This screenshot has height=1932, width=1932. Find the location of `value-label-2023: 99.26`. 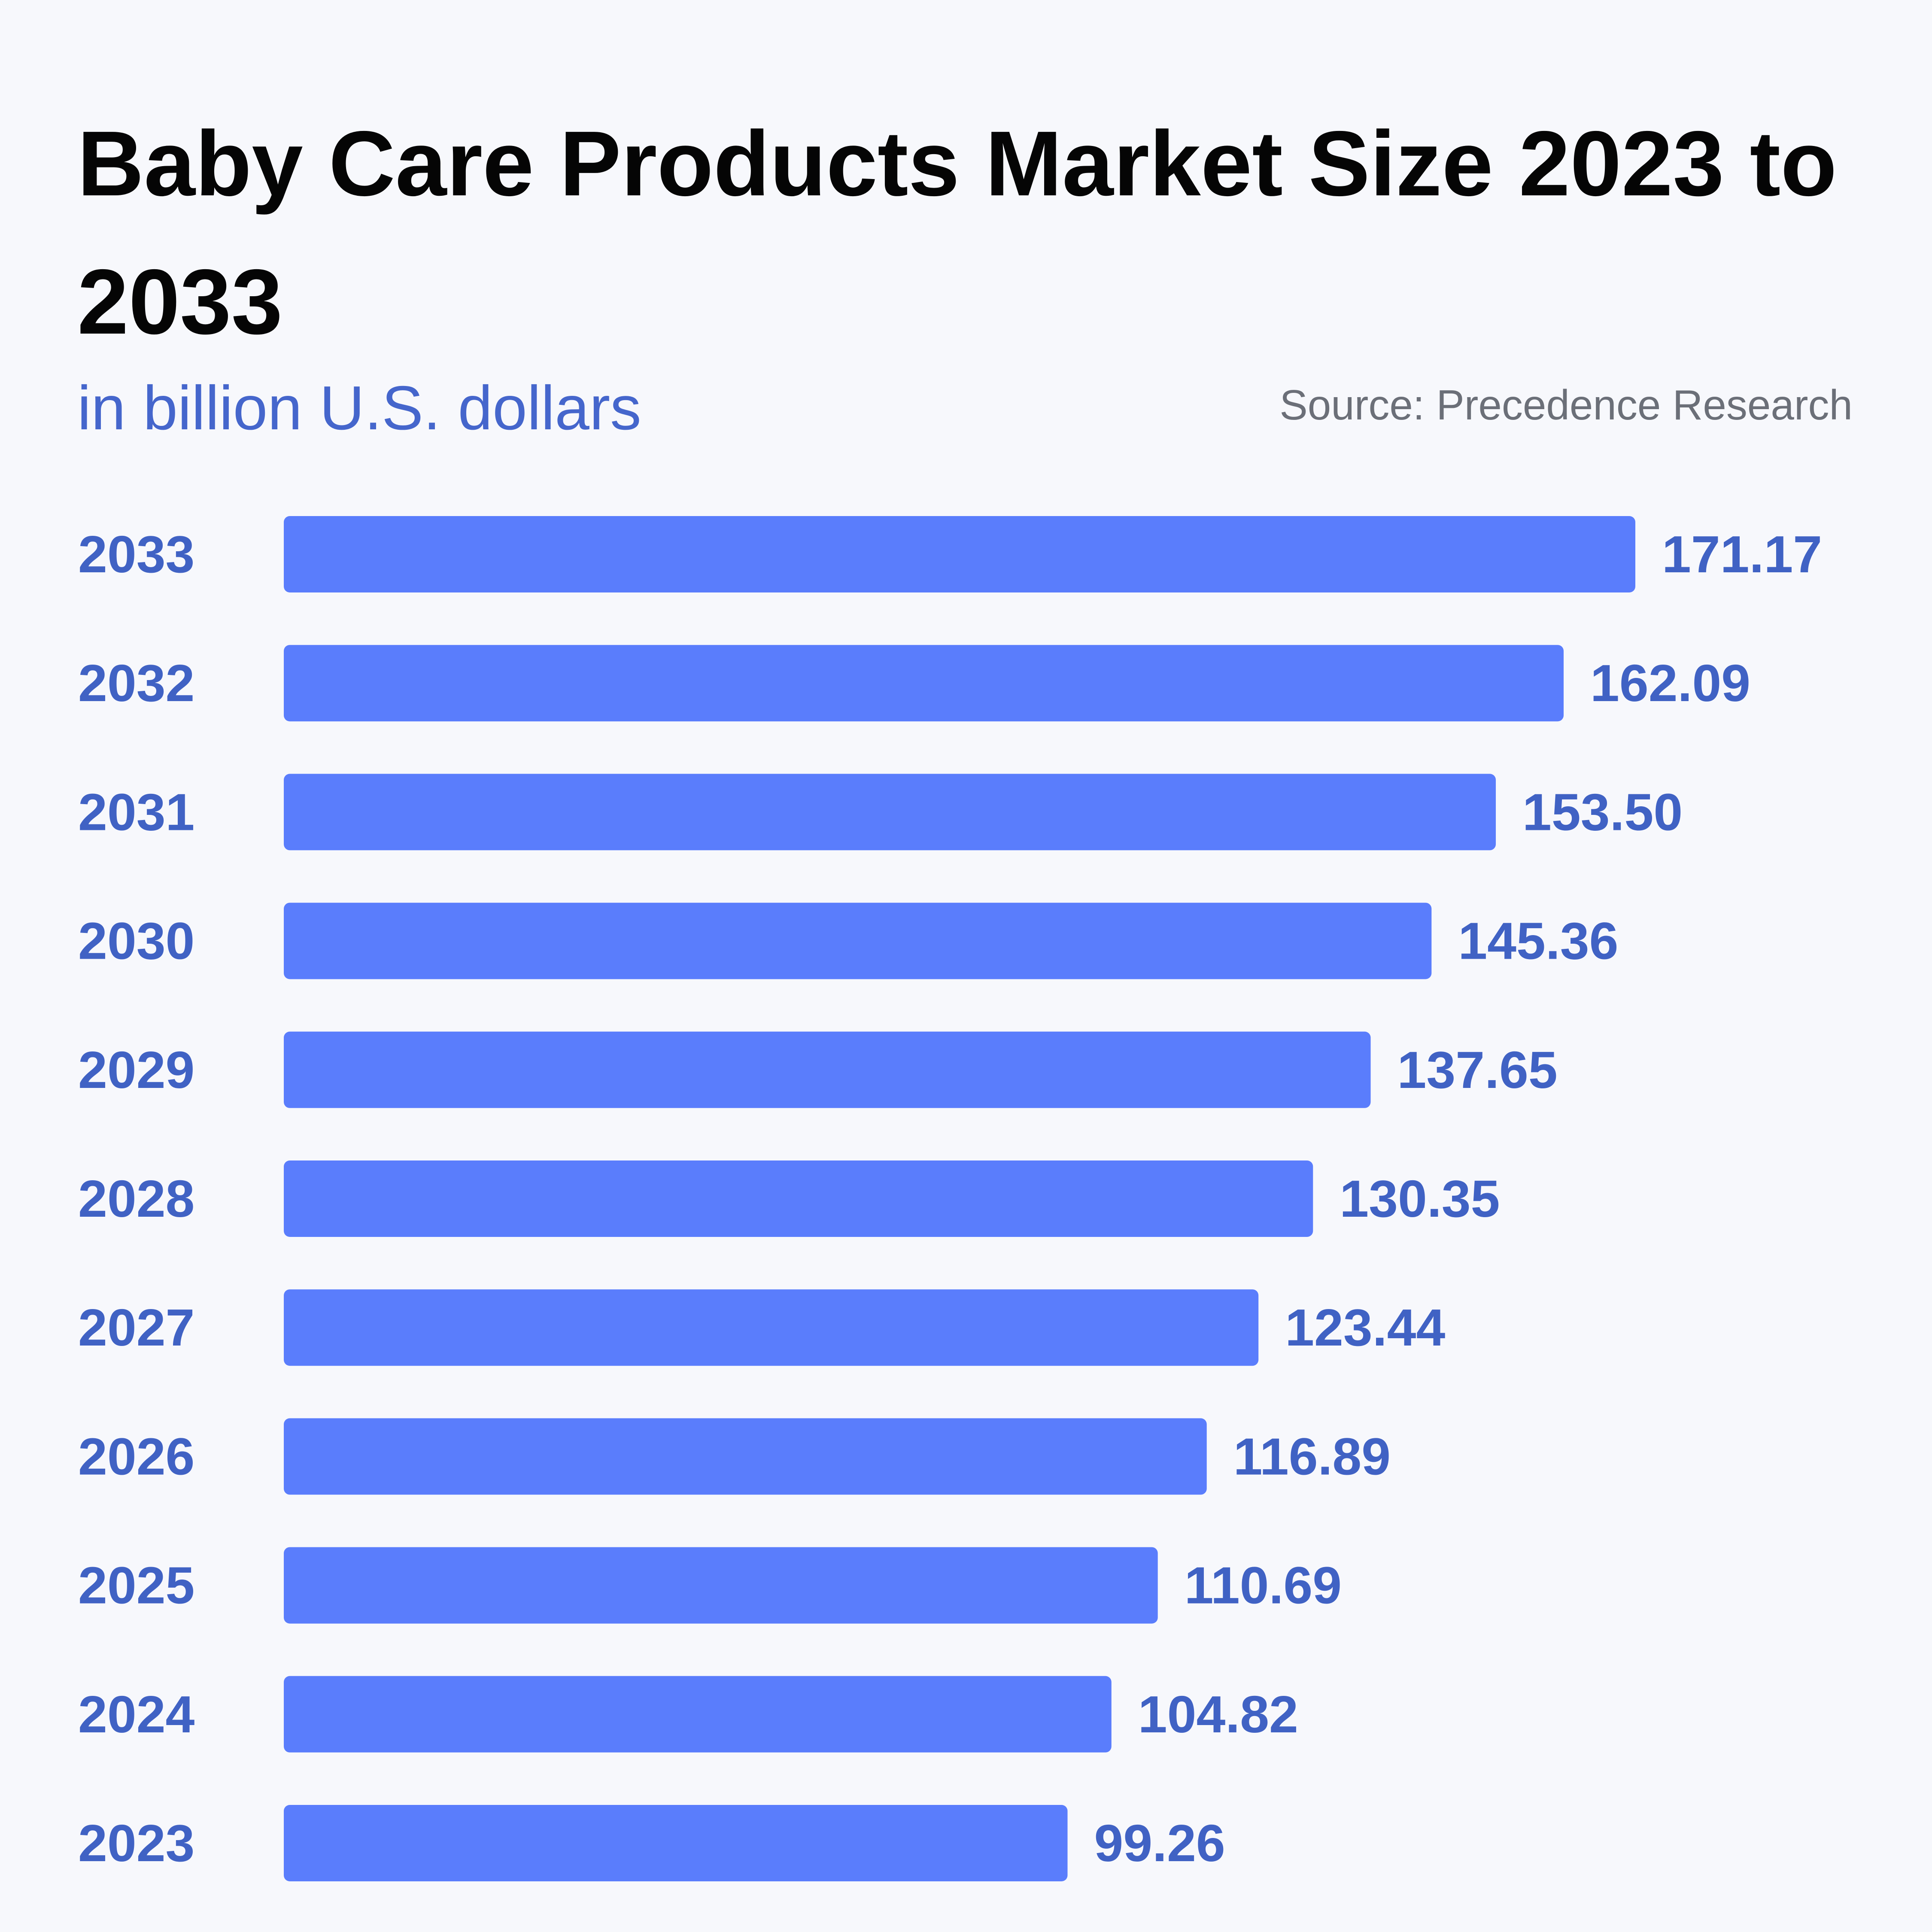

value-label-2023: 99.26 is located at coordinates (1159, 1843).